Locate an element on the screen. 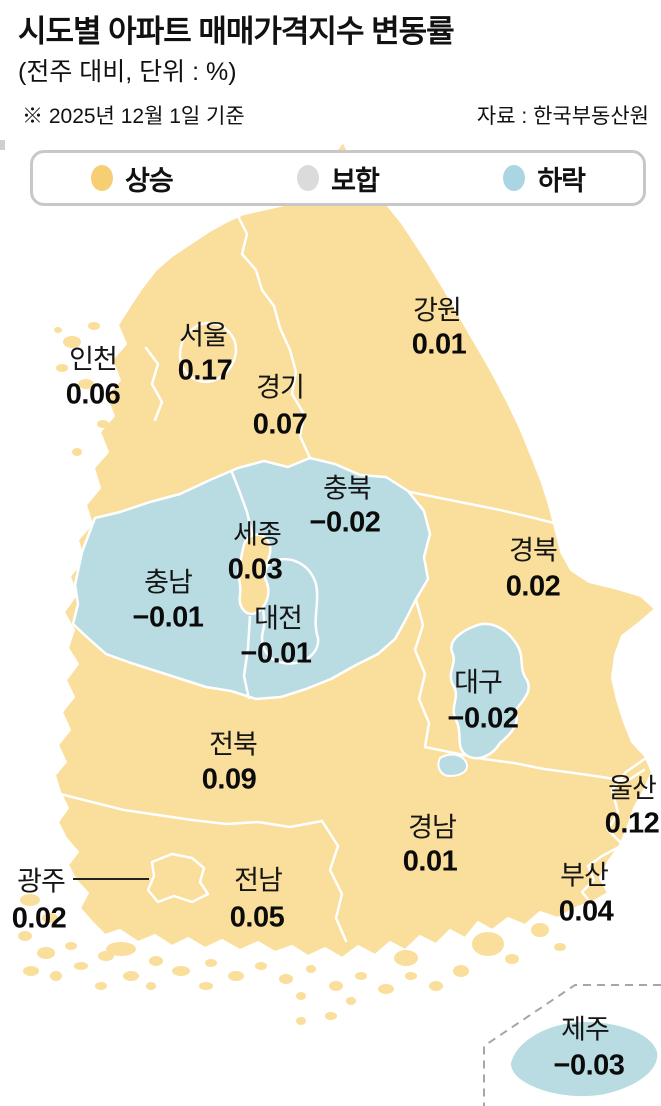 The width and height of the screenshot is (661, 1106). flat-dot-icon is located at coordinates (308, 178).